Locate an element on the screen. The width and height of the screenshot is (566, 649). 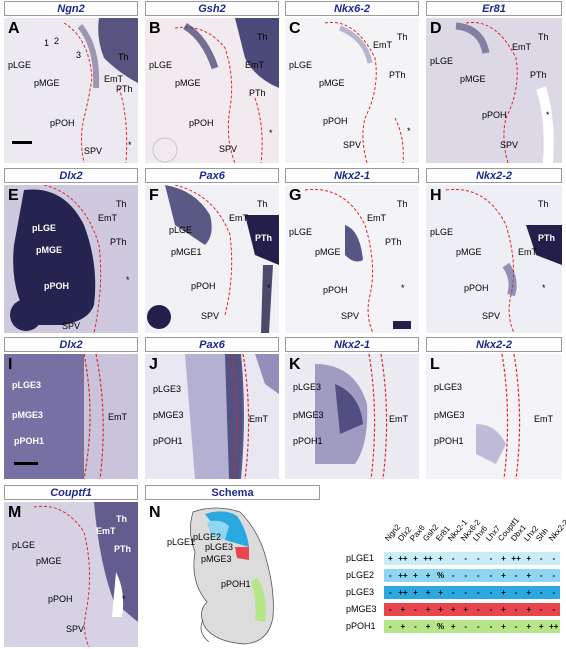
panel-j-title: Pax6 is located at coordinates (212, 344).